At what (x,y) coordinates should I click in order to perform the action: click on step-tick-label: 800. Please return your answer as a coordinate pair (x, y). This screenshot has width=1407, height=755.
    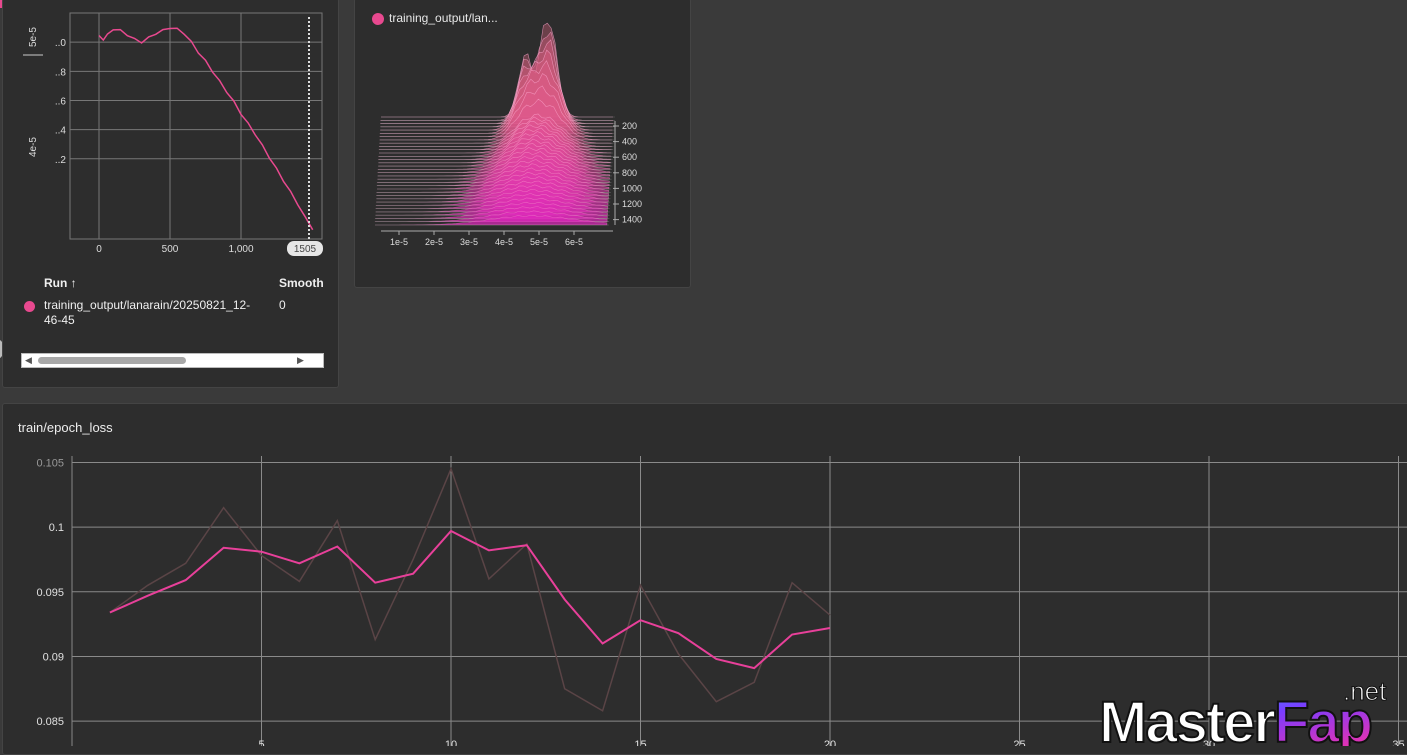
    Looking at the image, I should click on (629, 173).